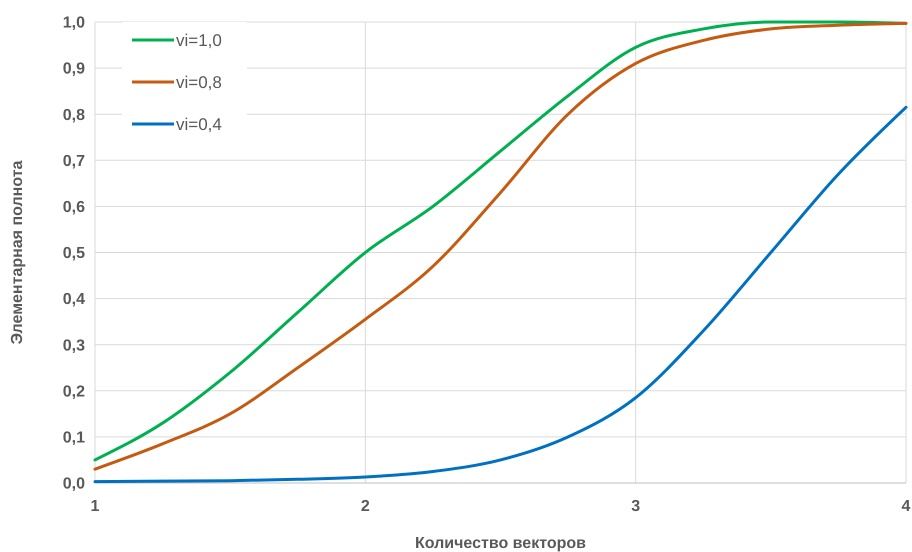 This screenshot has height=552, width=912. What do you see at coordinates (365, 506) in the screenshot?
I see `x-tick-label: 2` at bounding box center [365, 506].